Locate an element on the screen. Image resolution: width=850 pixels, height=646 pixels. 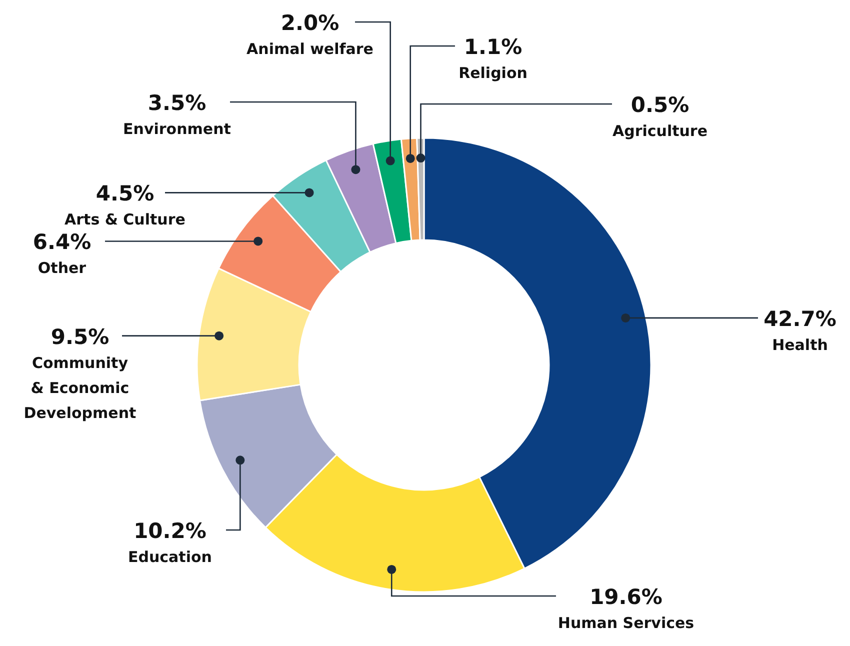
data-label: 3.5% is located at coordinates (177, 103).